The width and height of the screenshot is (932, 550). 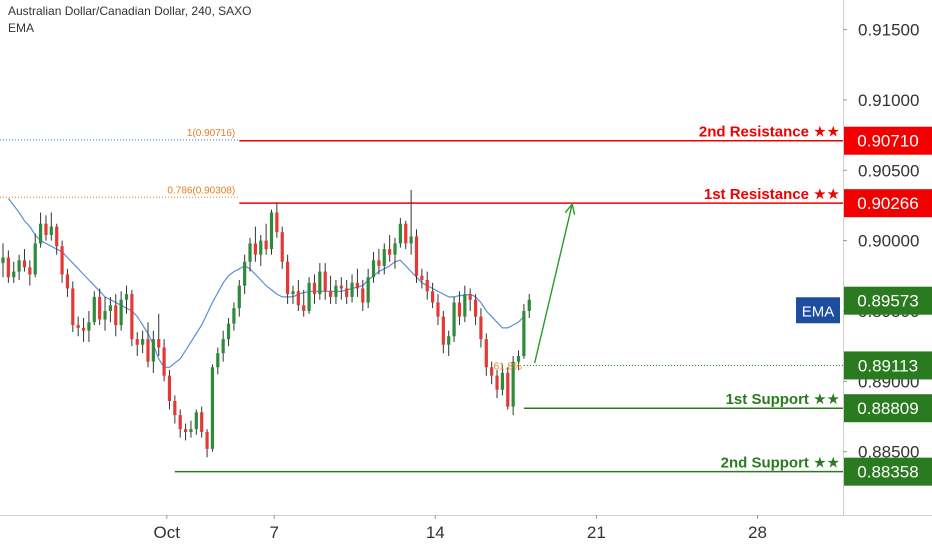 What do you see at coordinates (570, 208) in the screenshot?
I see `projection-arrow-head` at bounding box center [570, 208].